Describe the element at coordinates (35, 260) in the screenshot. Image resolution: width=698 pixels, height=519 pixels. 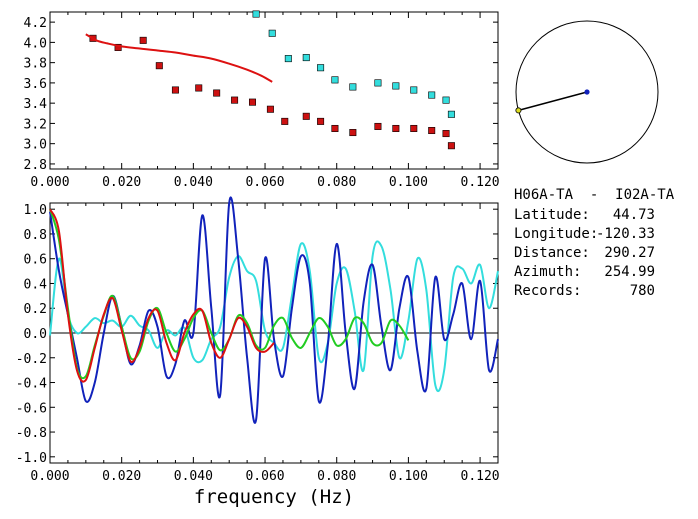
I see `y-tick-label: 0.6` at that location.